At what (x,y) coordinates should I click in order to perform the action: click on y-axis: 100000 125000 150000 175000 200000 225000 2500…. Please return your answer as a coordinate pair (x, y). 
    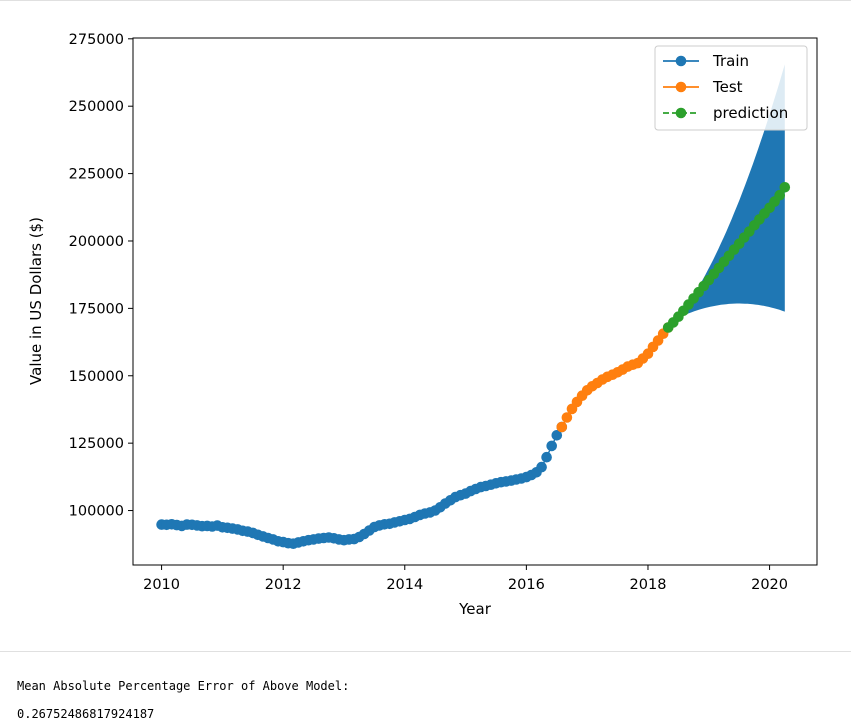
    Looking at the image, I should click on (101, 276).